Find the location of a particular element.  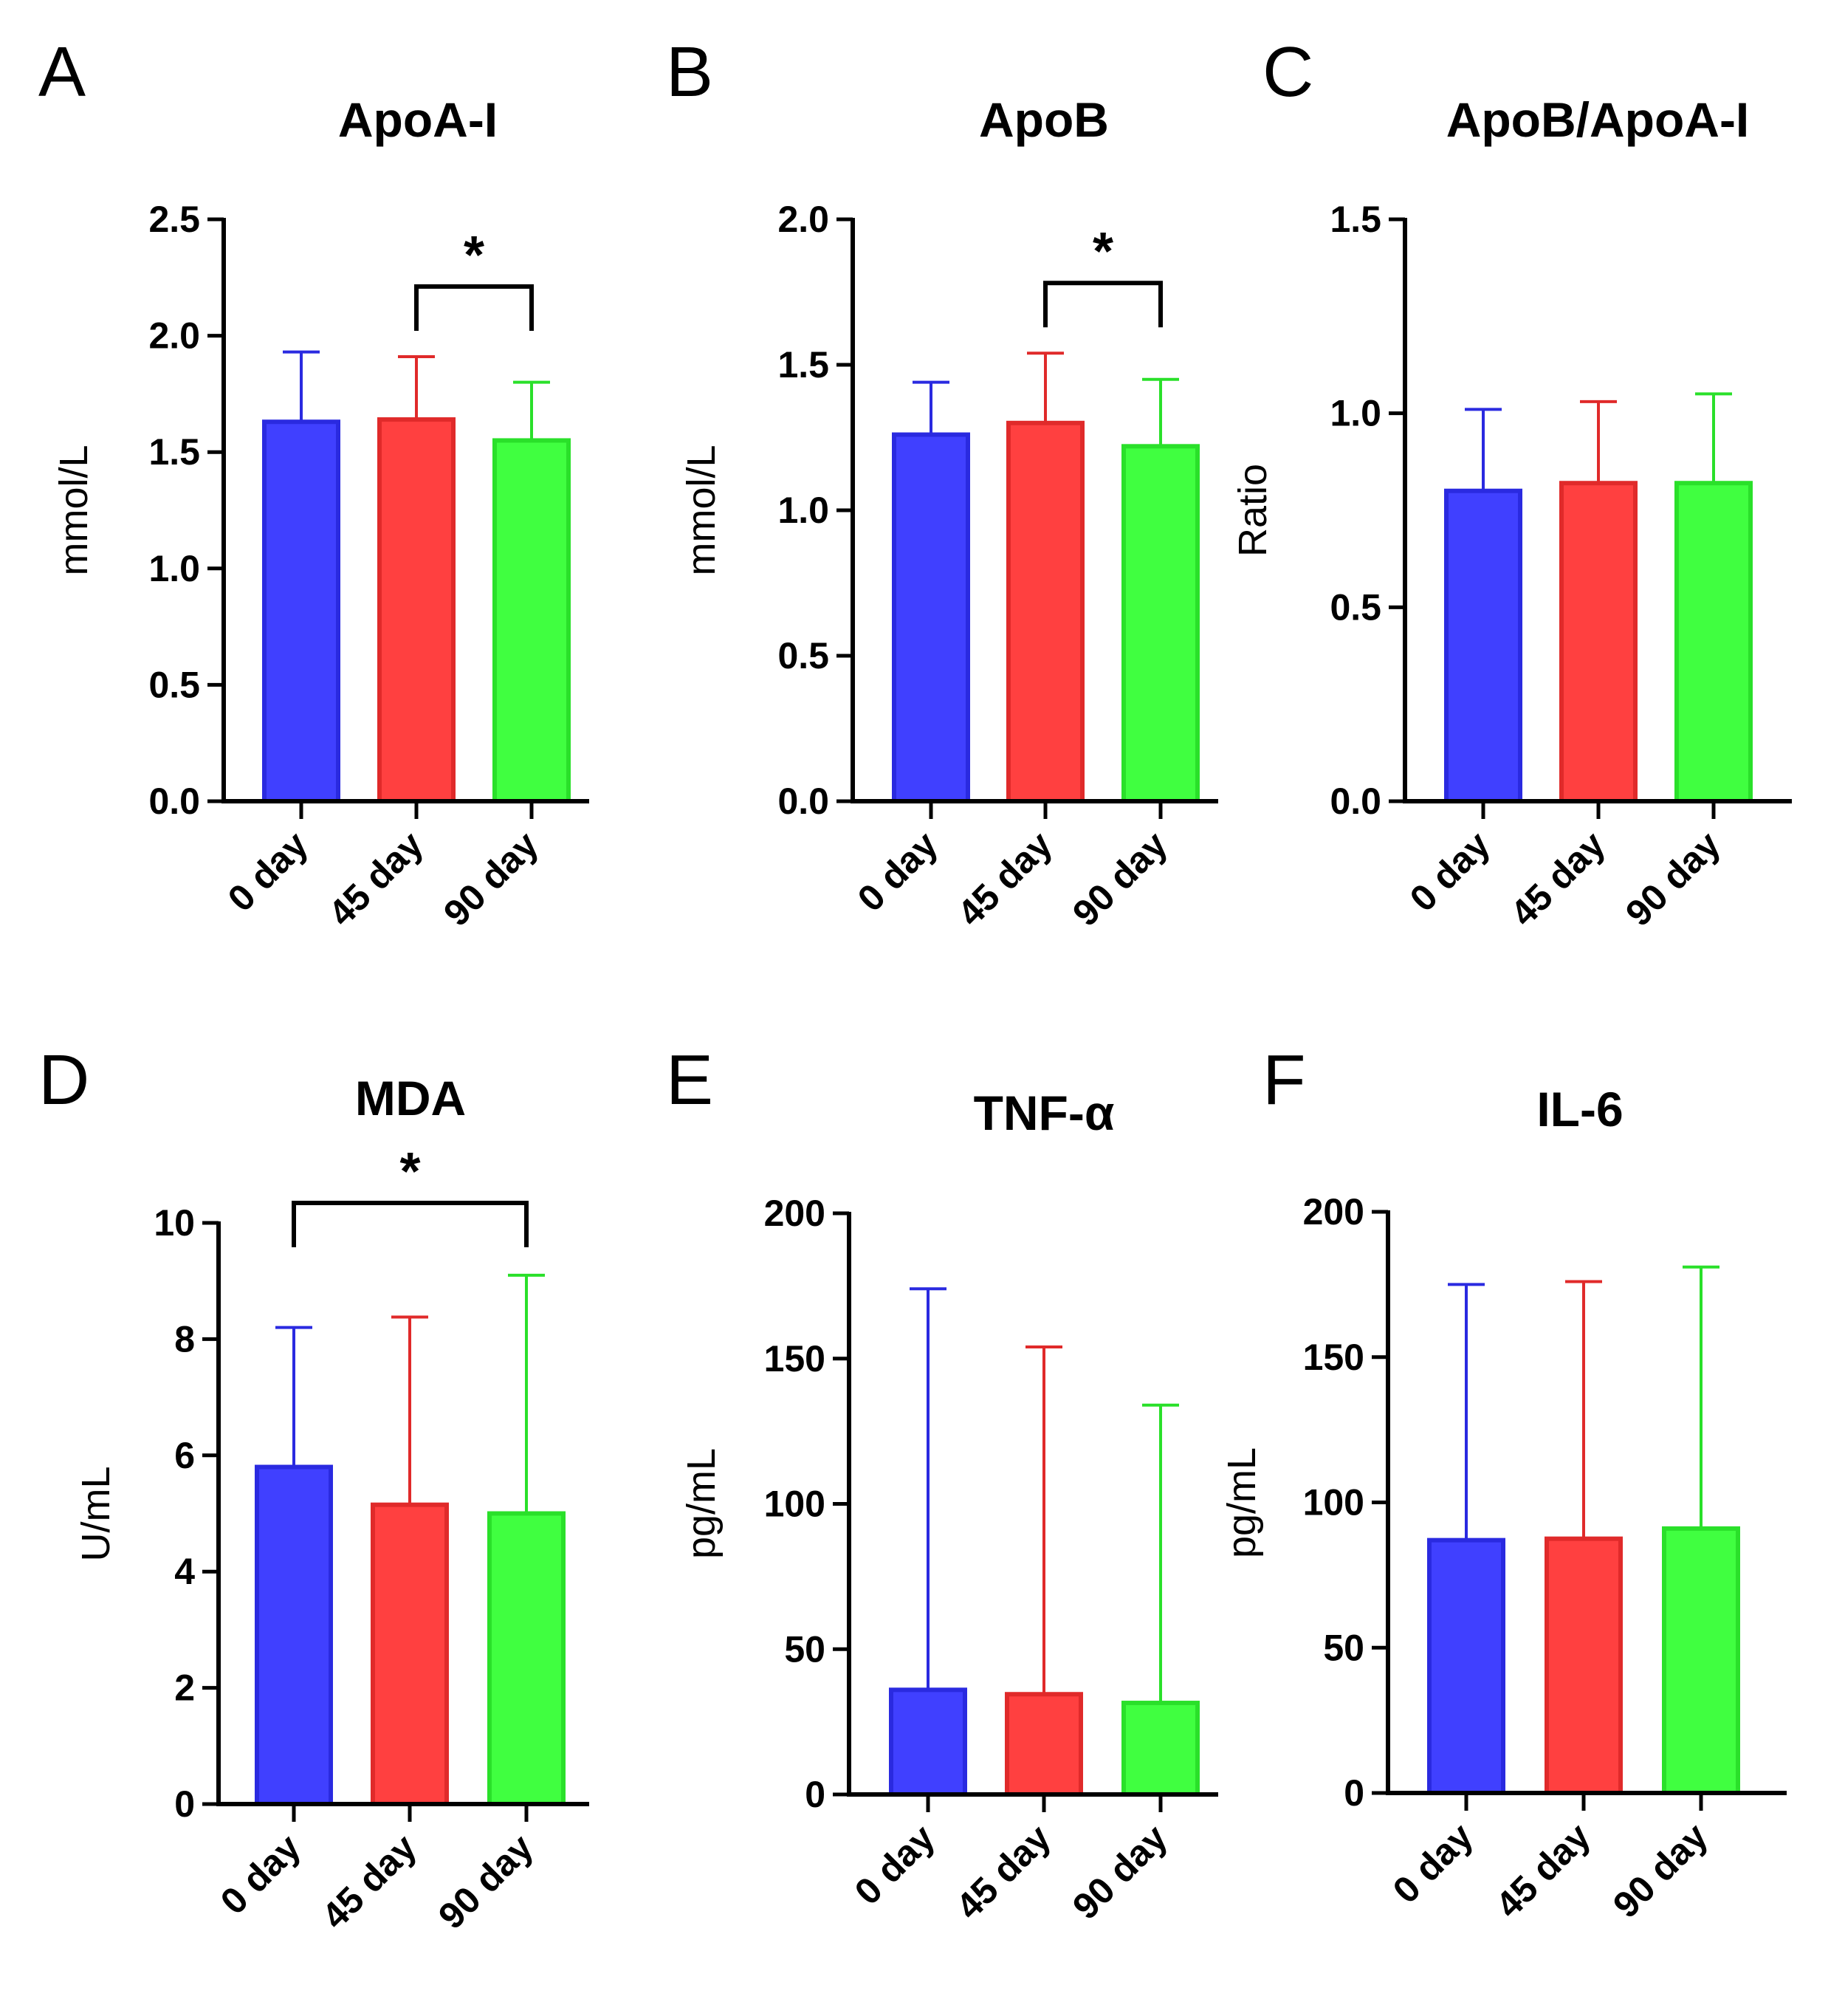

panel-b-x-tick-label-1: 45 day is located at coordinates (1004, 879).